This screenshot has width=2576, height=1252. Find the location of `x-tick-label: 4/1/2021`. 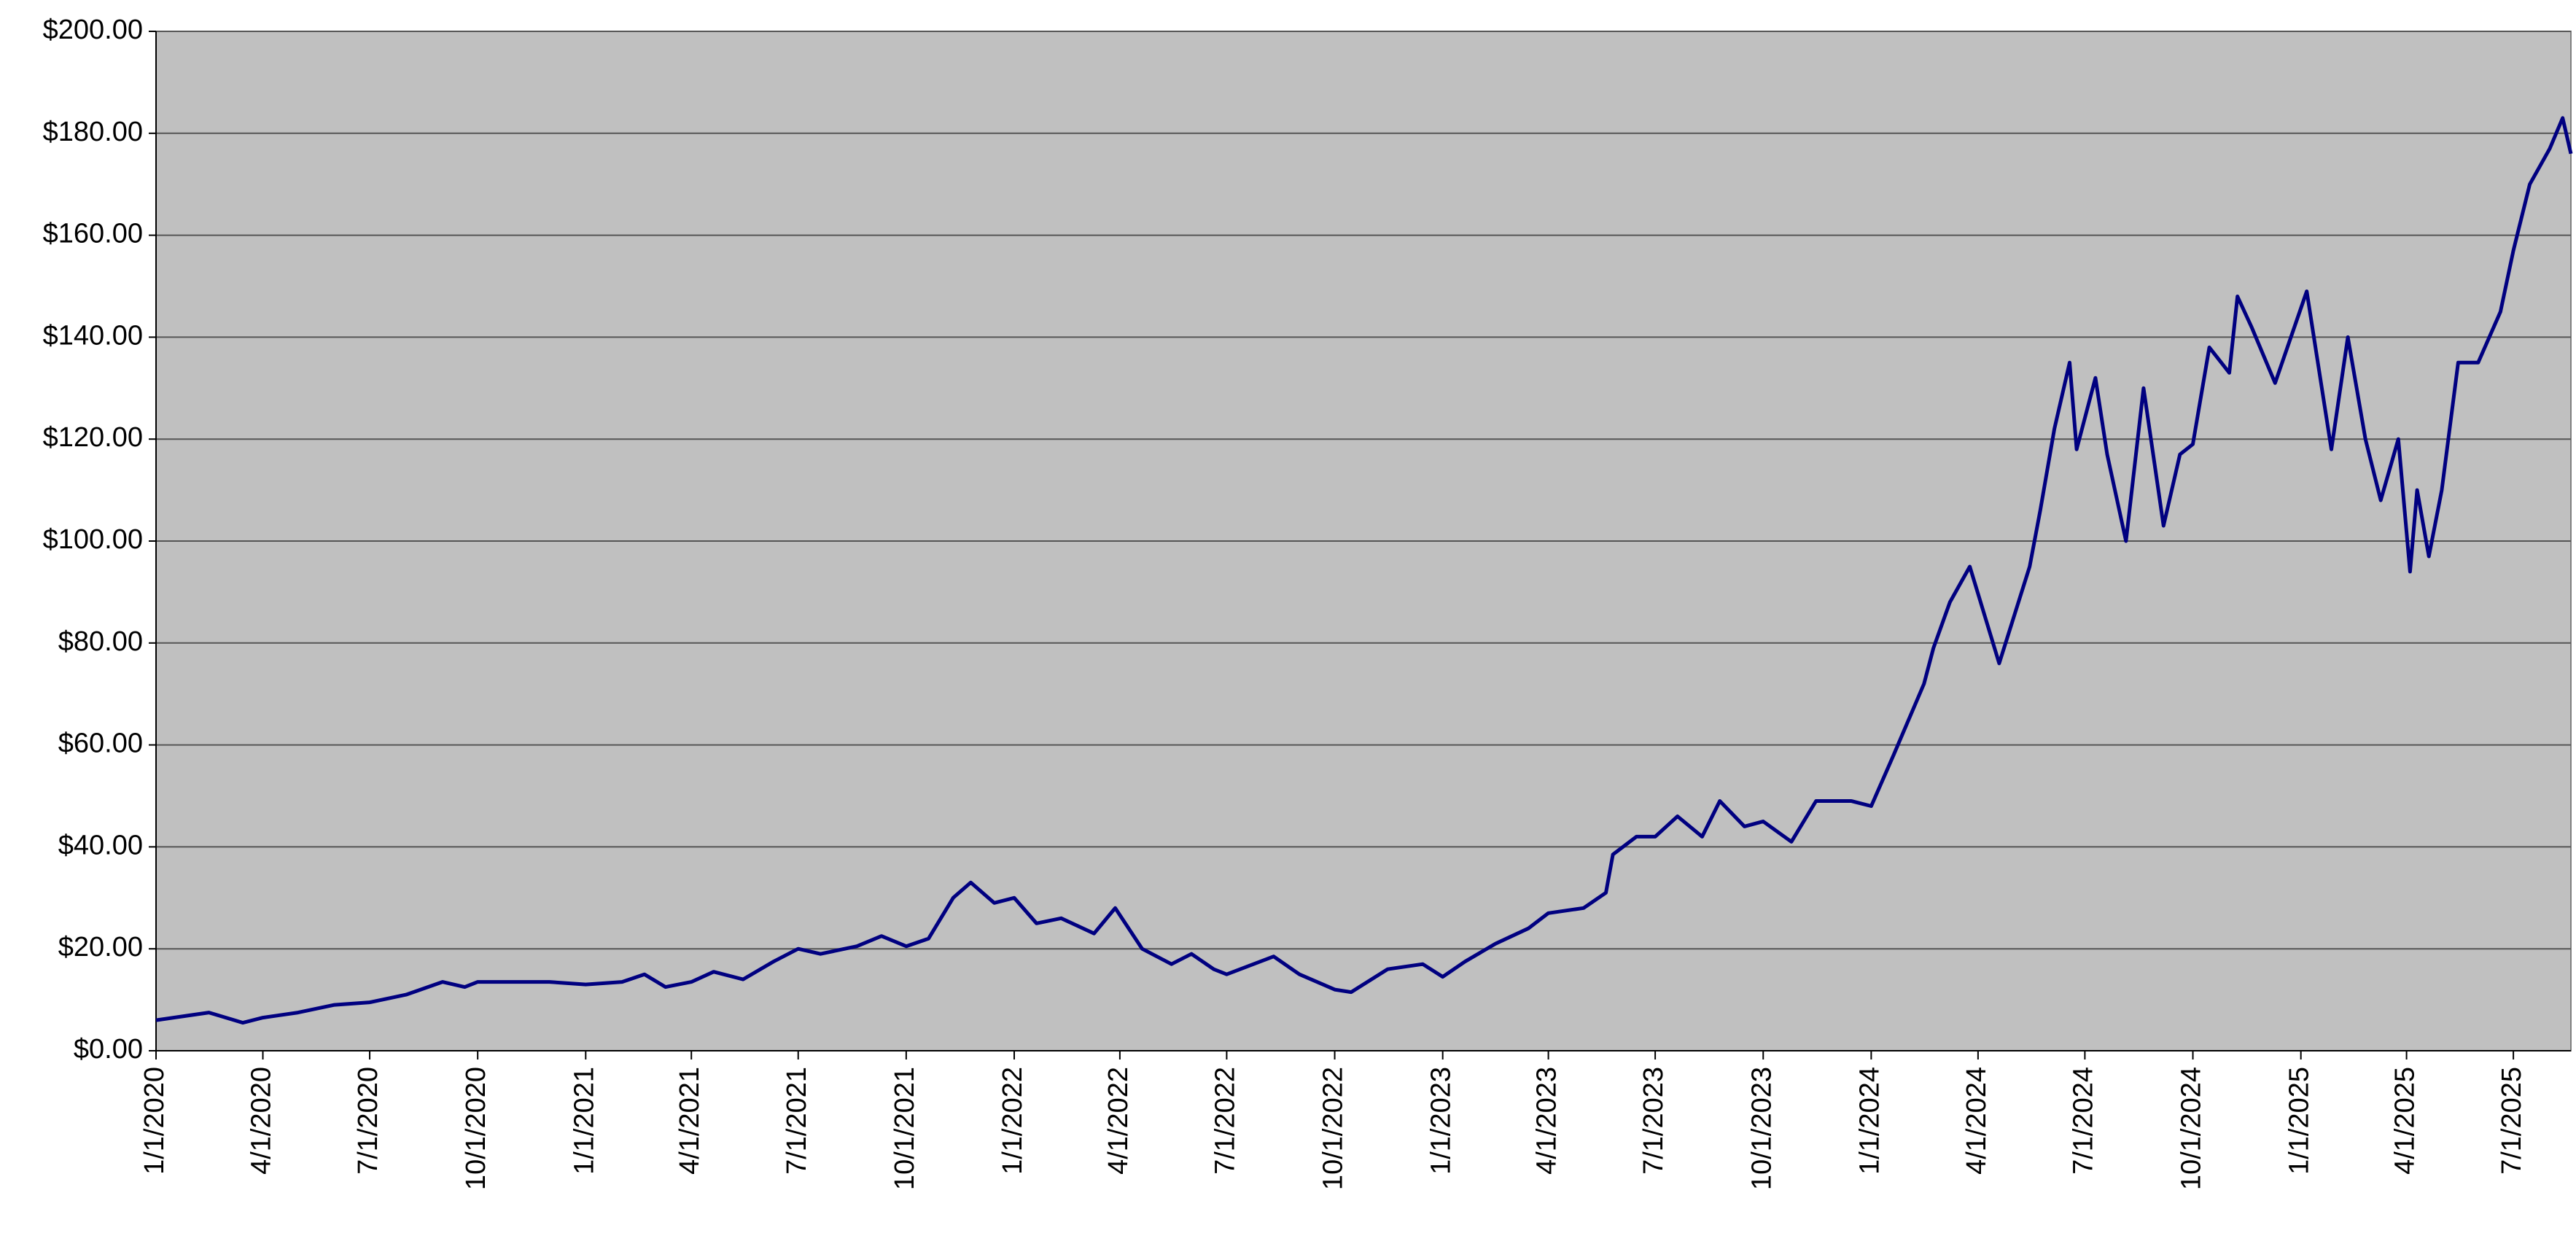

x-tick-label: 4/1/2021 is located at coordinates (689, 1121).